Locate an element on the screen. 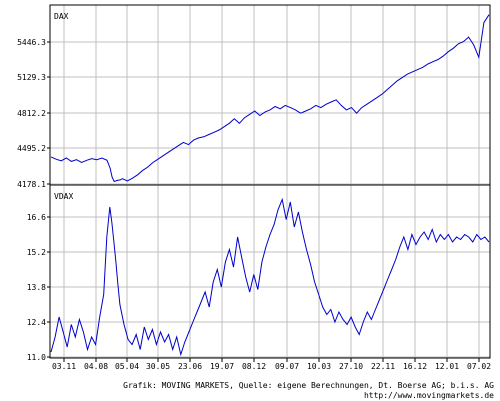 This screenshot has width=500, height=401. x-tick-label: 09.07 is located at coordinates (287, 366).